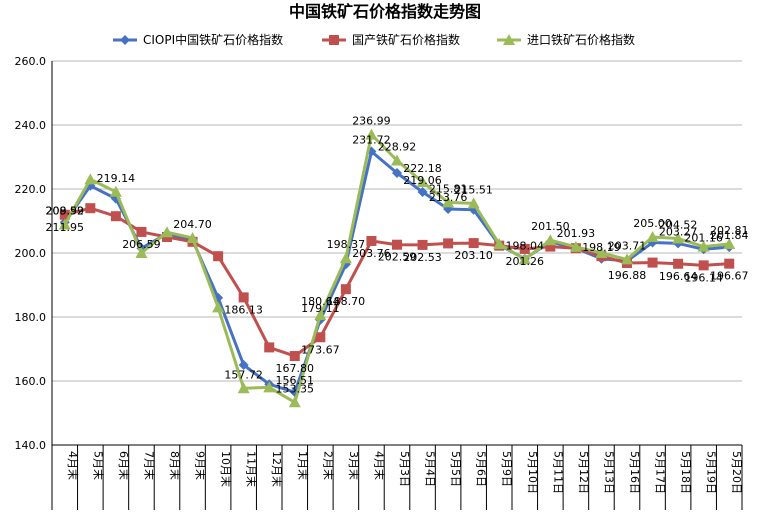 This screenshot has height=513, width=771. What do you see at coordinates (678, 225) in the screenshot?
I see `data-label: 204.52` at bounding box center [678, 225].